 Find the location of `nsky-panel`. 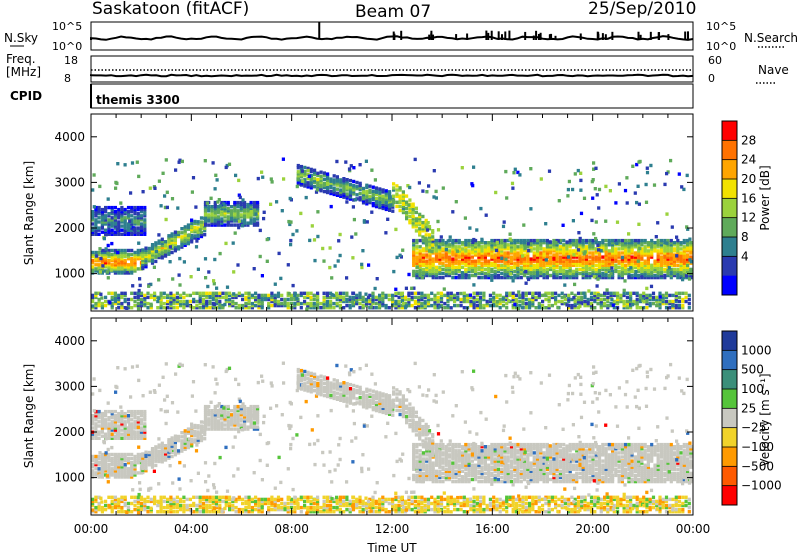

nsky-panel is located at coordinates (392, 36).